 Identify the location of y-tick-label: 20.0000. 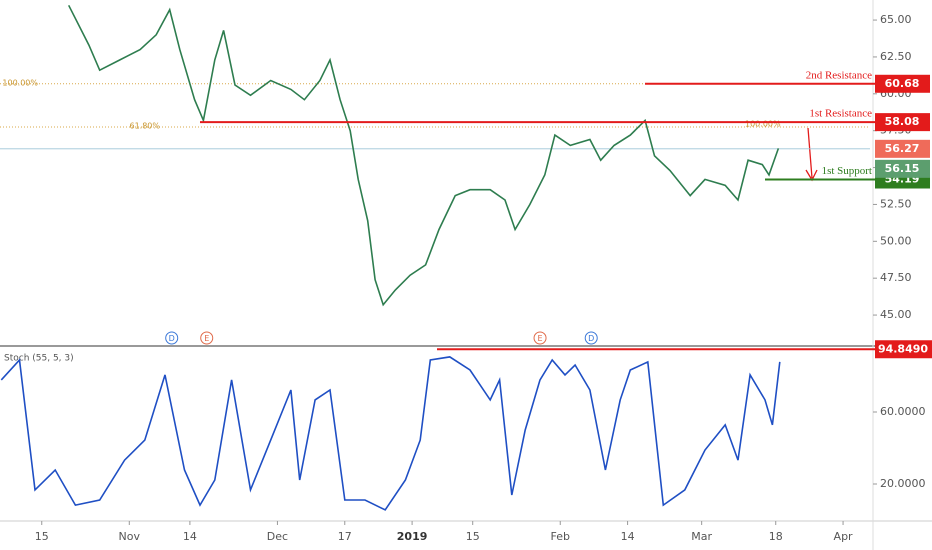
(903, 483).